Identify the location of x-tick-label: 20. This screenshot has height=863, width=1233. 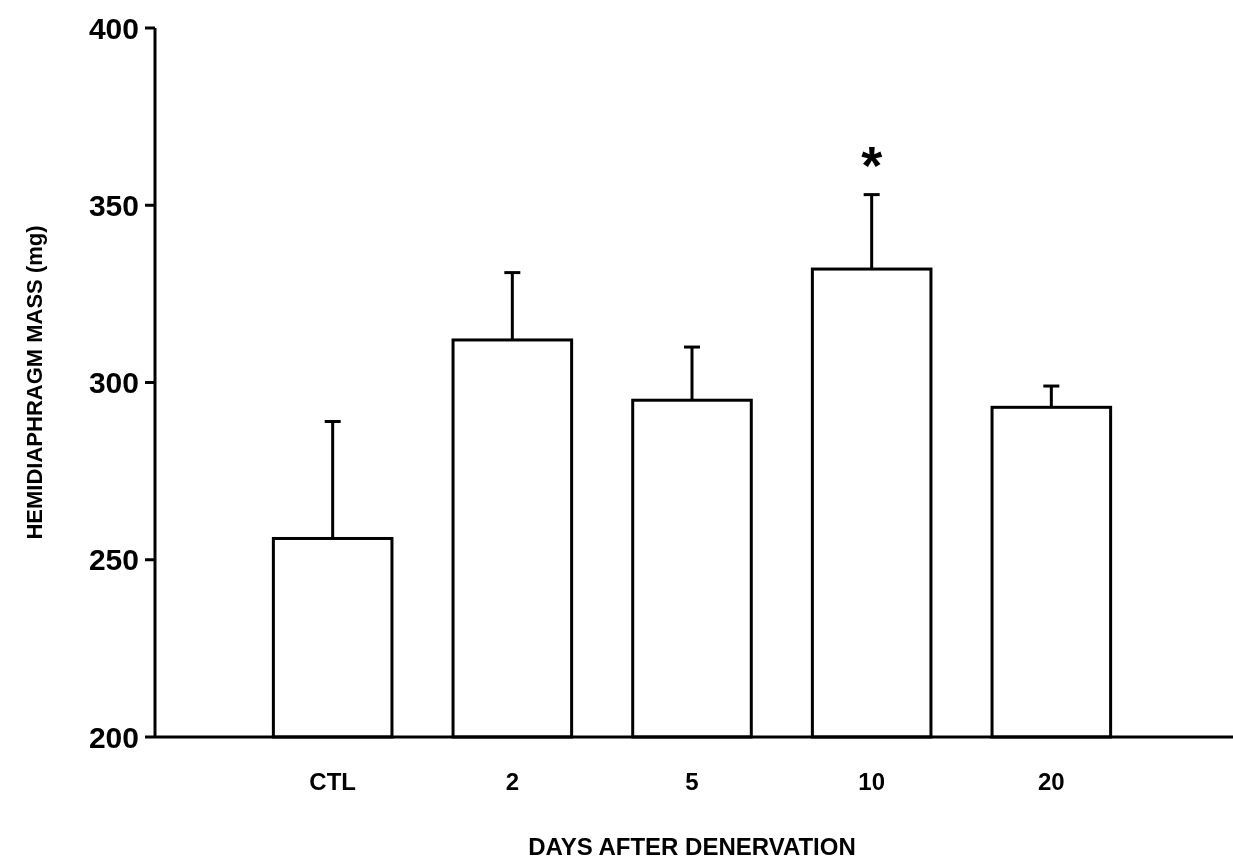
(1051, 781).